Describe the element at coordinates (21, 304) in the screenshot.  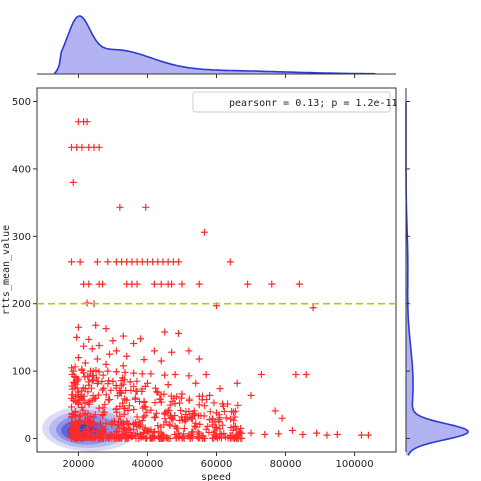
I see `y-tick-label: 200` at that location.